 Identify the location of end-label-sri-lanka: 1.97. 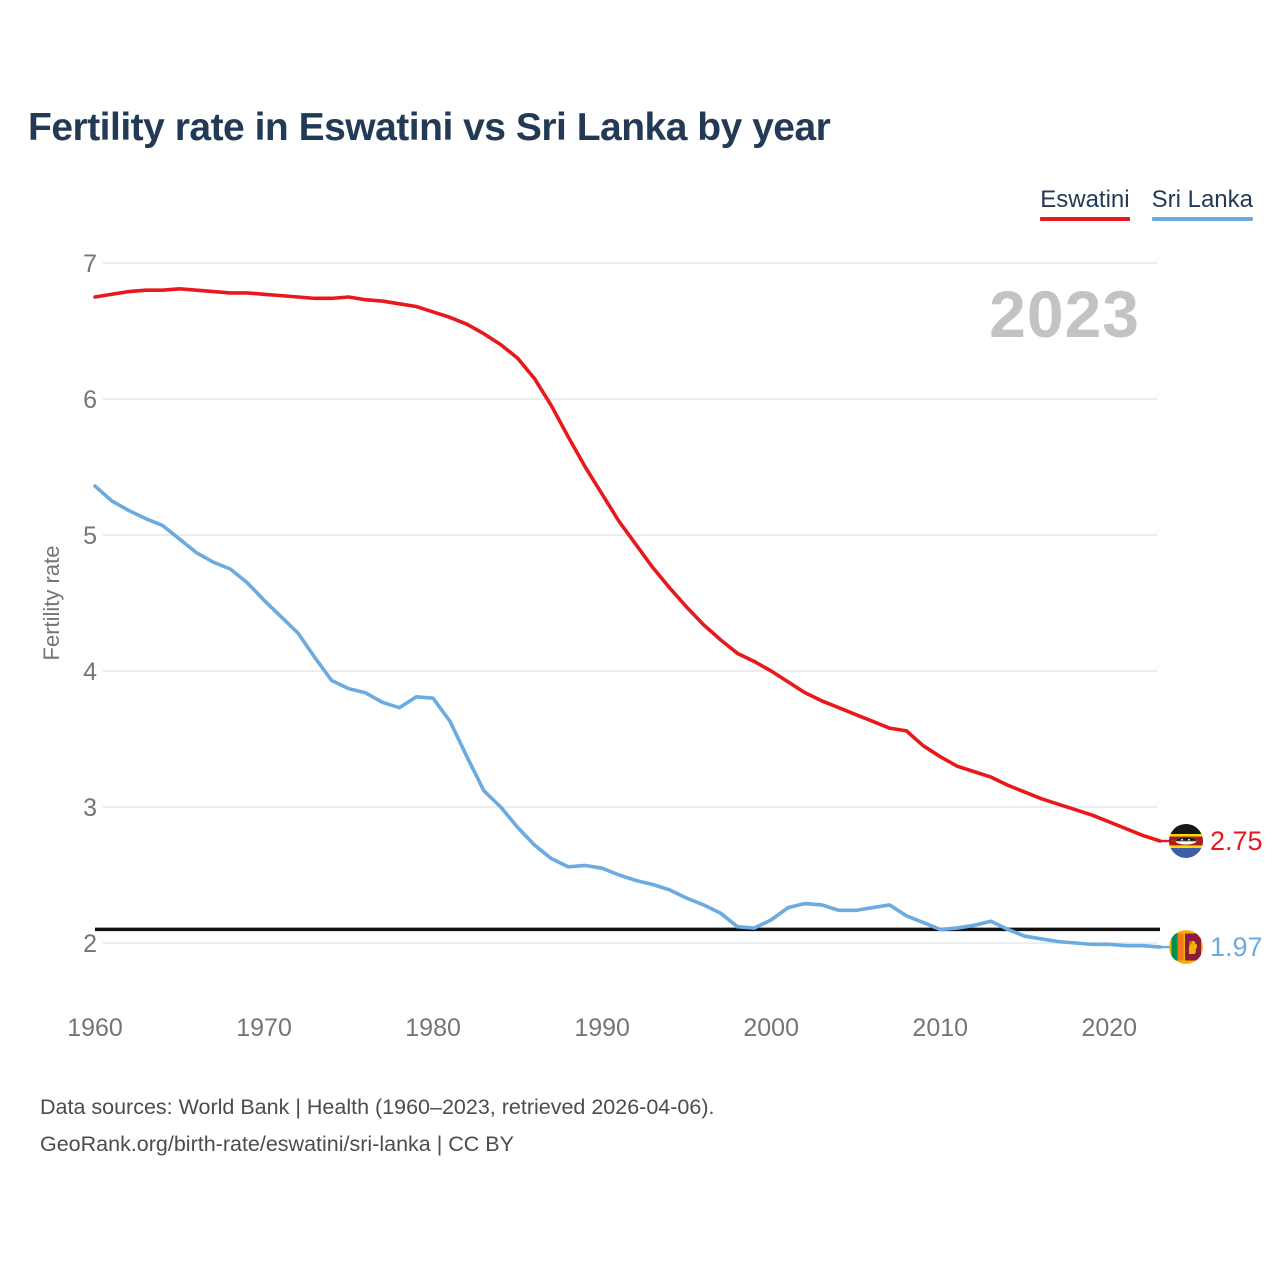
(1216, 947).